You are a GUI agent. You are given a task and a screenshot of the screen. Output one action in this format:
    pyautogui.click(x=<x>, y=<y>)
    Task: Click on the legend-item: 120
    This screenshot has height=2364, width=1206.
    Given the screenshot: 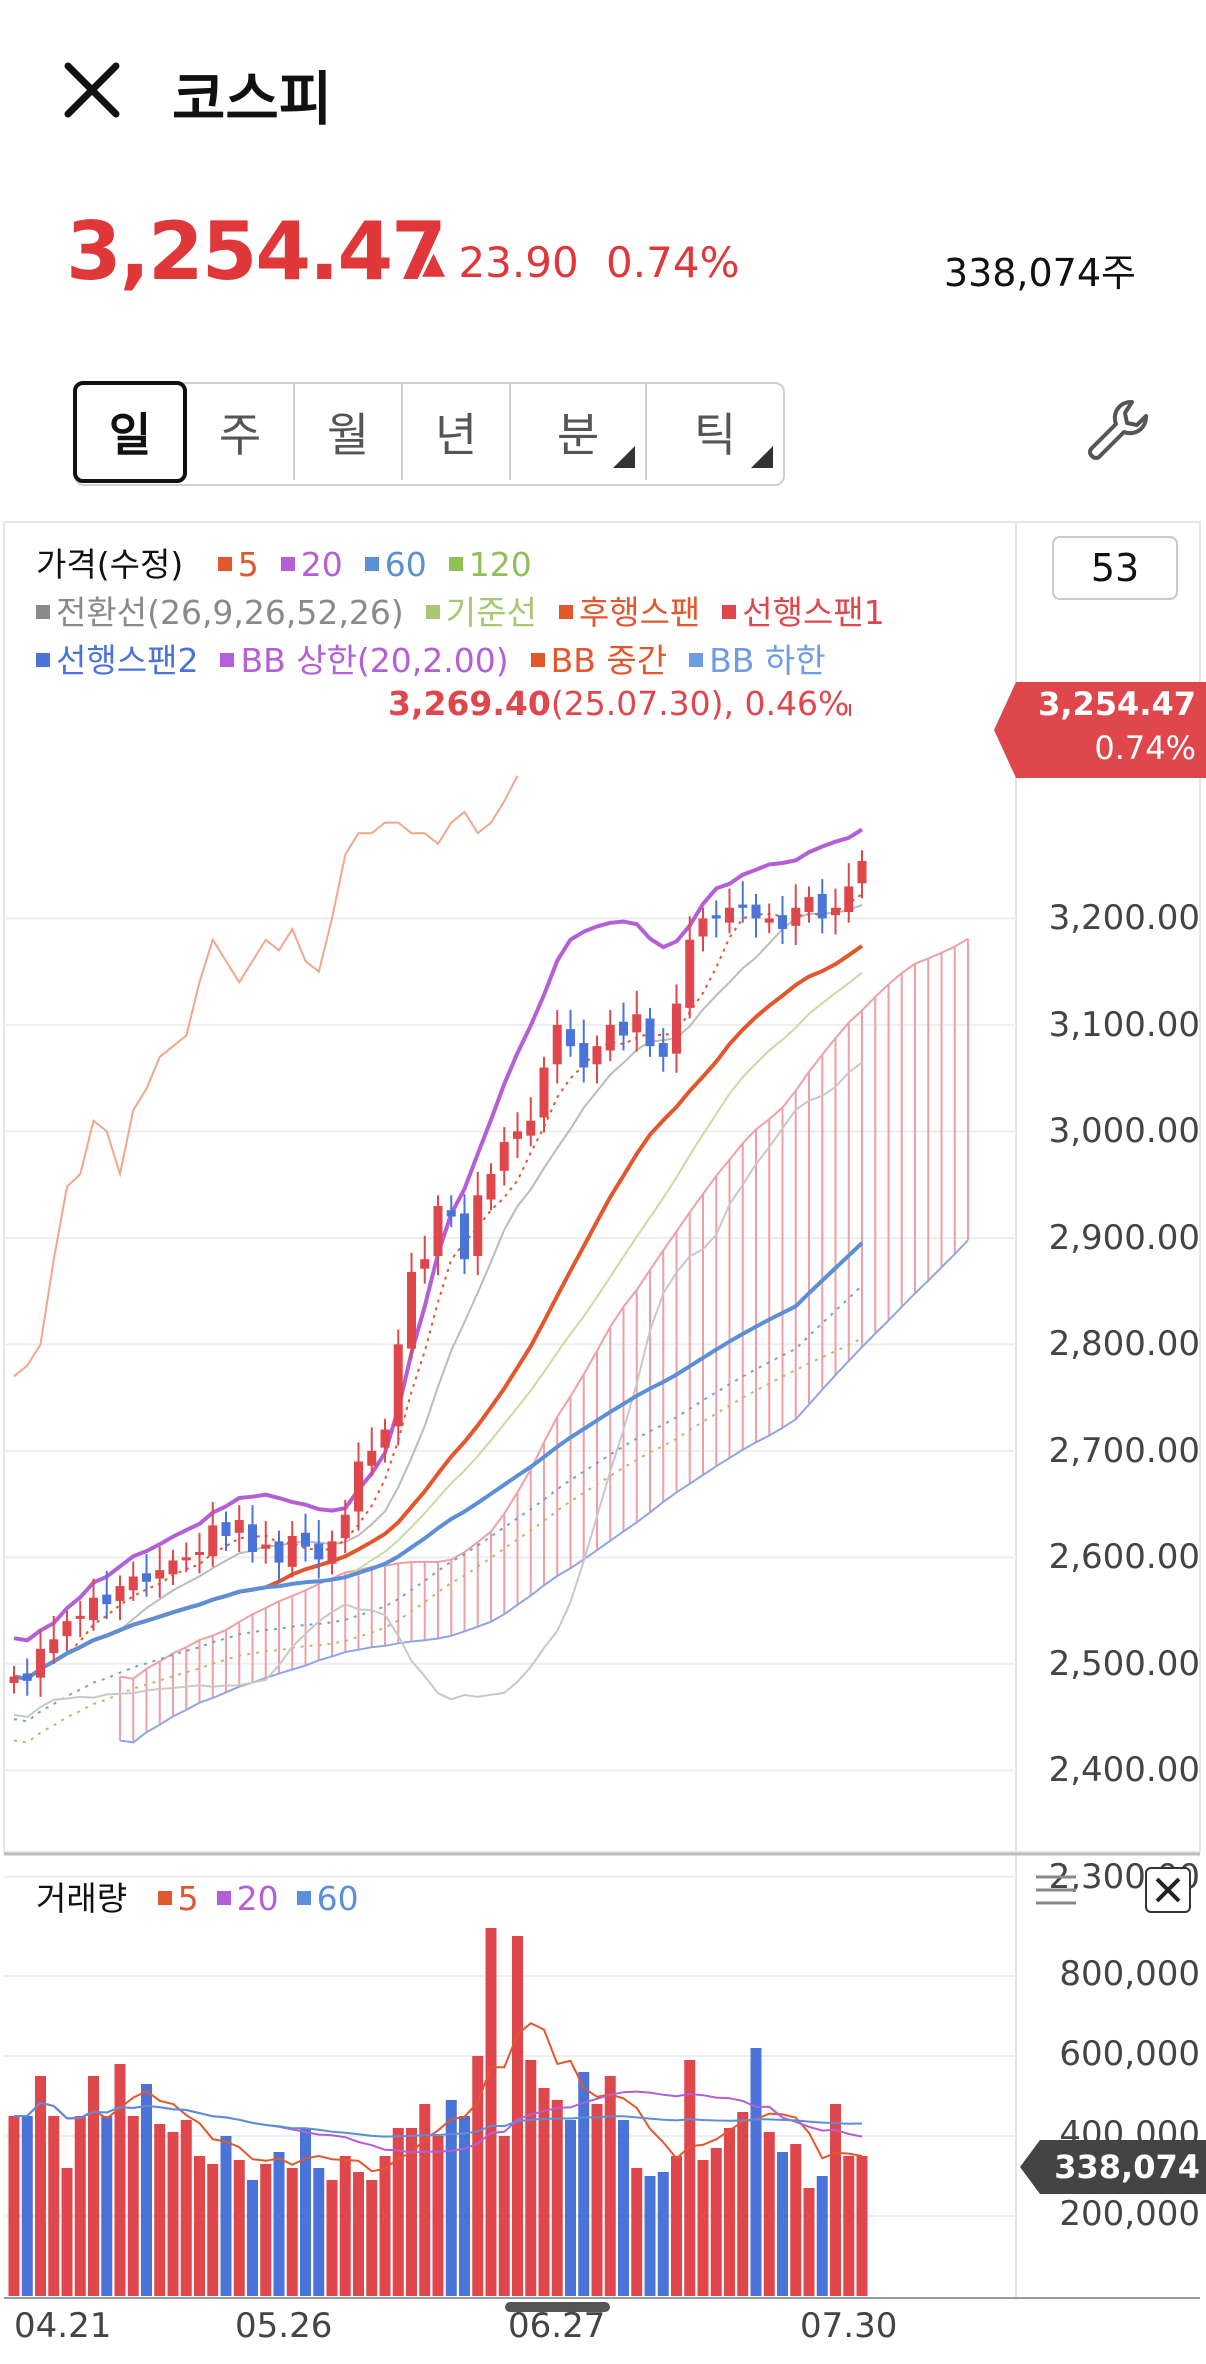 What is the action you would take?
    pyautogui.click(x=490, y=564)
    